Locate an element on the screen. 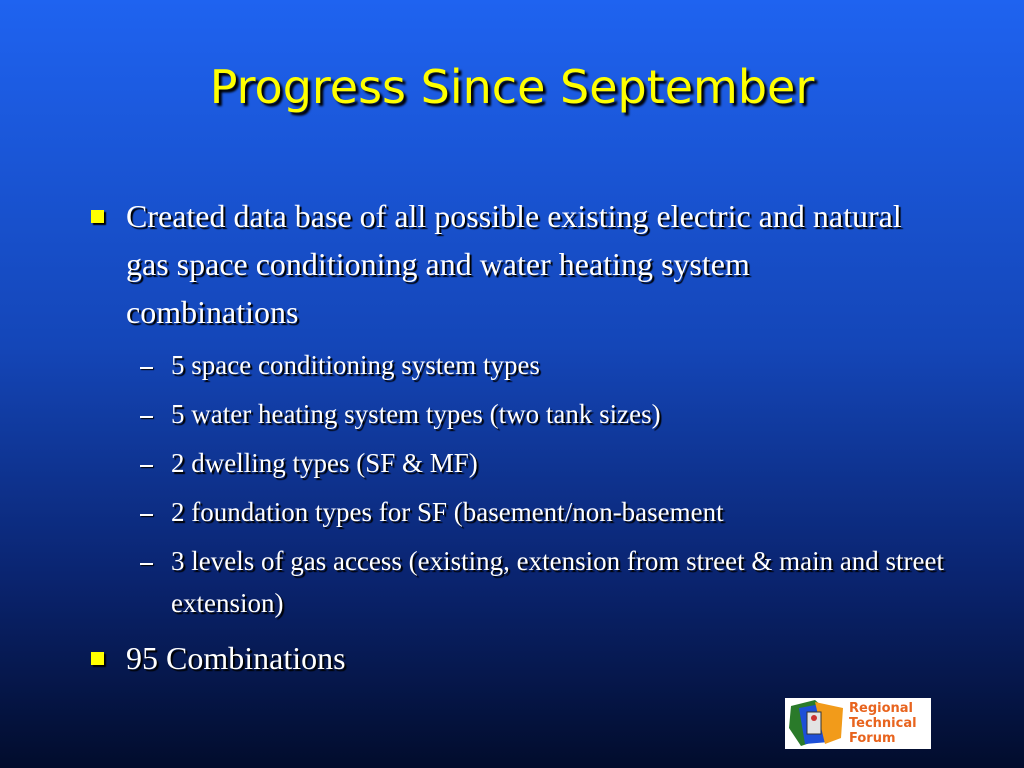  logo-line: Regional is located at coordinates (881, 708).